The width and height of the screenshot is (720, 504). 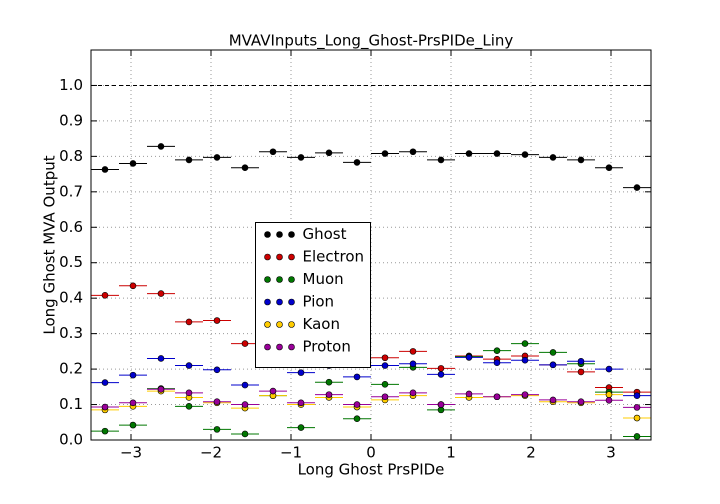 What do you see at coordinates (71, 227) in the screenshot?
I see `y-tick-label: 0.6` at bounding box center [71, 227].